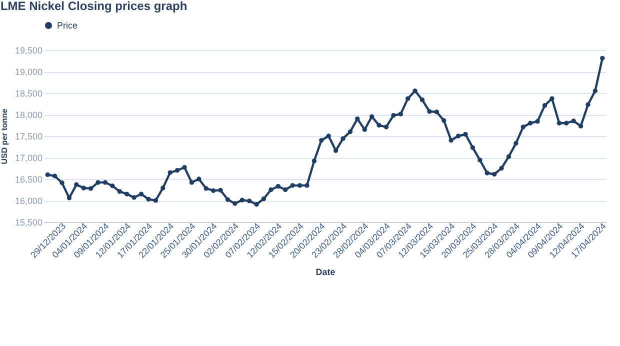 The width and height of the screenshot is (620, 346). Describe the element at coordinates (28, 93) in the screenshot. I see `y-tick-label: 18,500` at that location.